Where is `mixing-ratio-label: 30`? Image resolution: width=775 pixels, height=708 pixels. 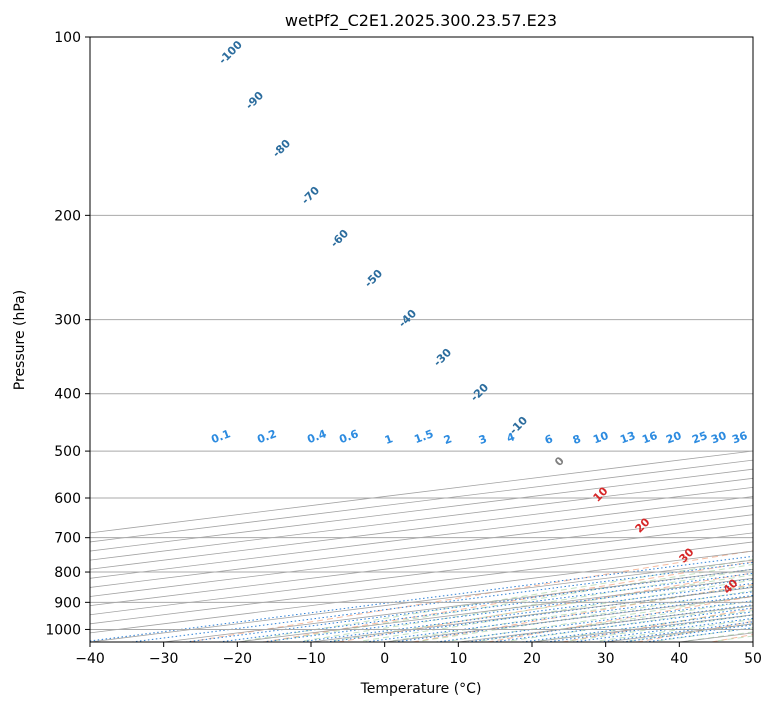
mixing-ratio-label: 30 is located at coordinates (718, 438).